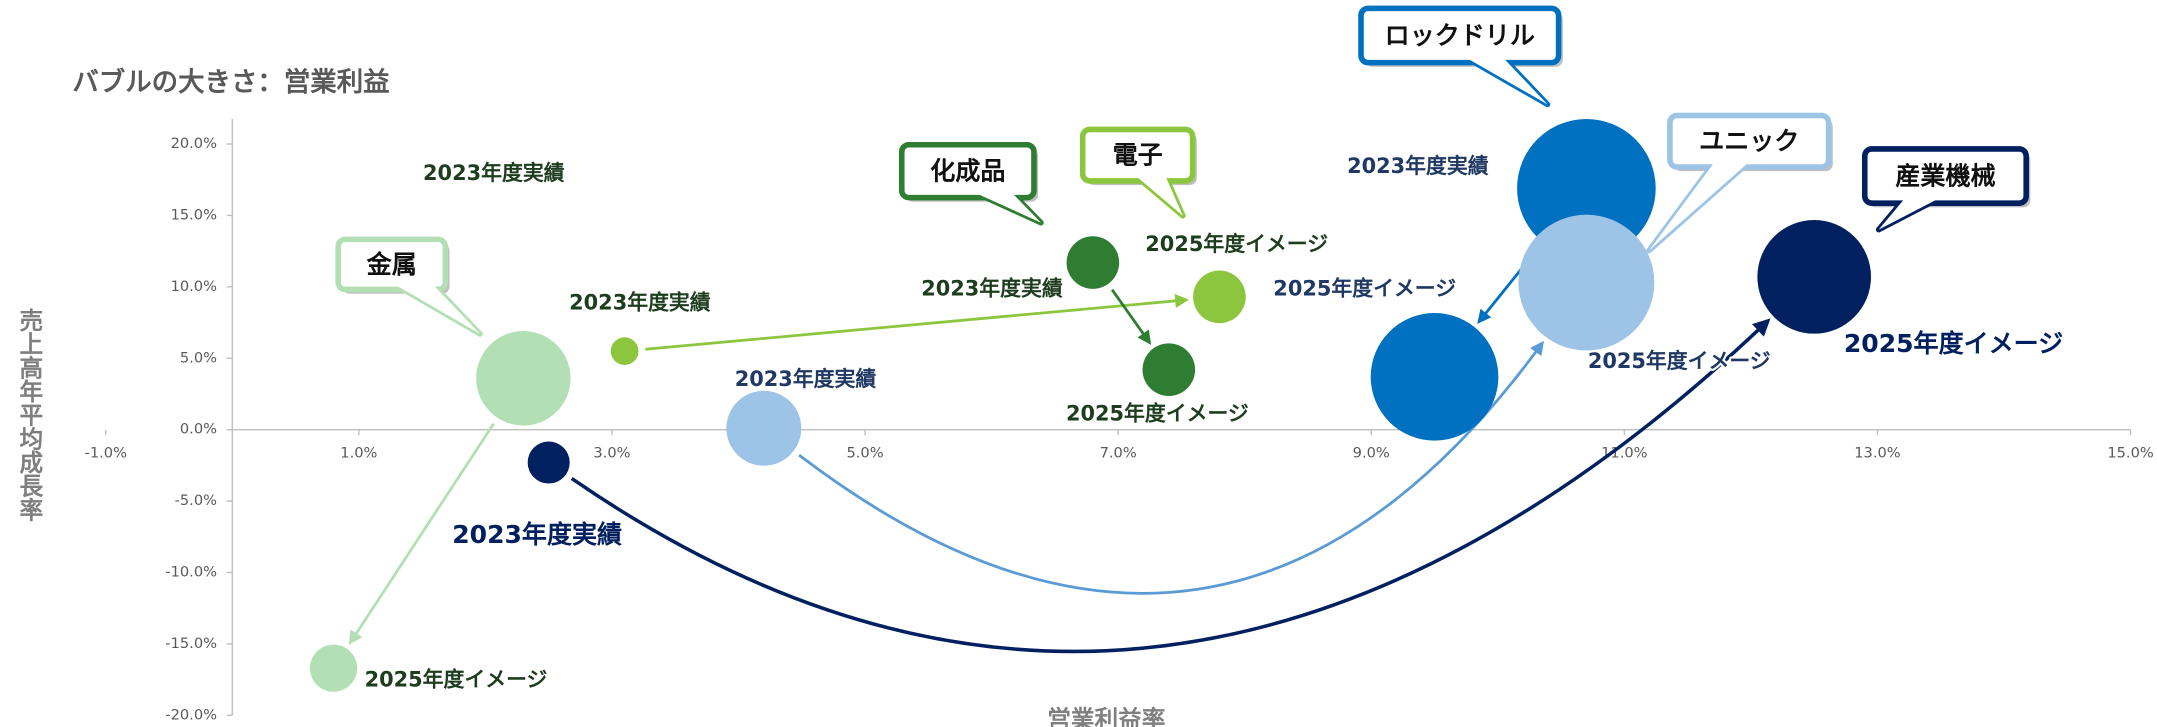 This screenshot has width=2157, height=727. What do you see at coordinates (191, 643) in the screenshot?
I see `y-tick-label: -15.0%` at bounding box center [191, 643].